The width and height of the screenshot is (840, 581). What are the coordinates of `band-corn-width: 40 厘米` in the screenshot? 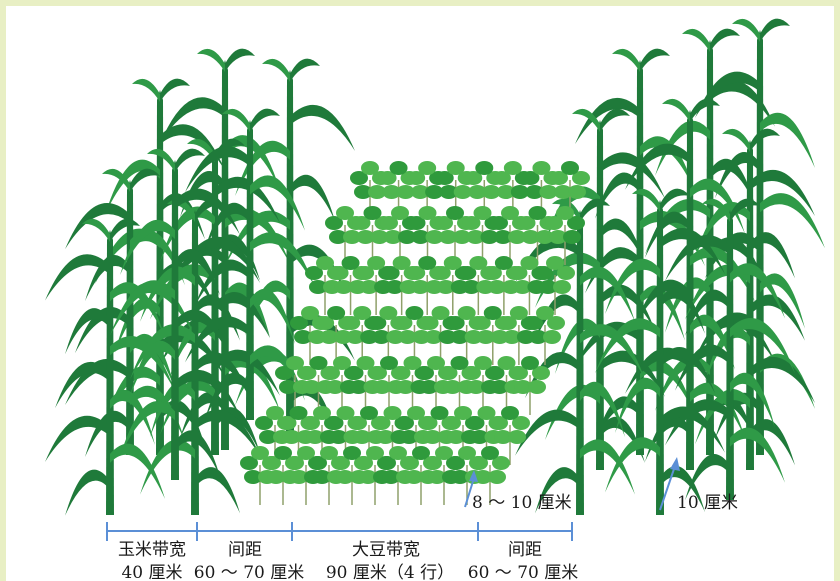 It's located at (151, 572).